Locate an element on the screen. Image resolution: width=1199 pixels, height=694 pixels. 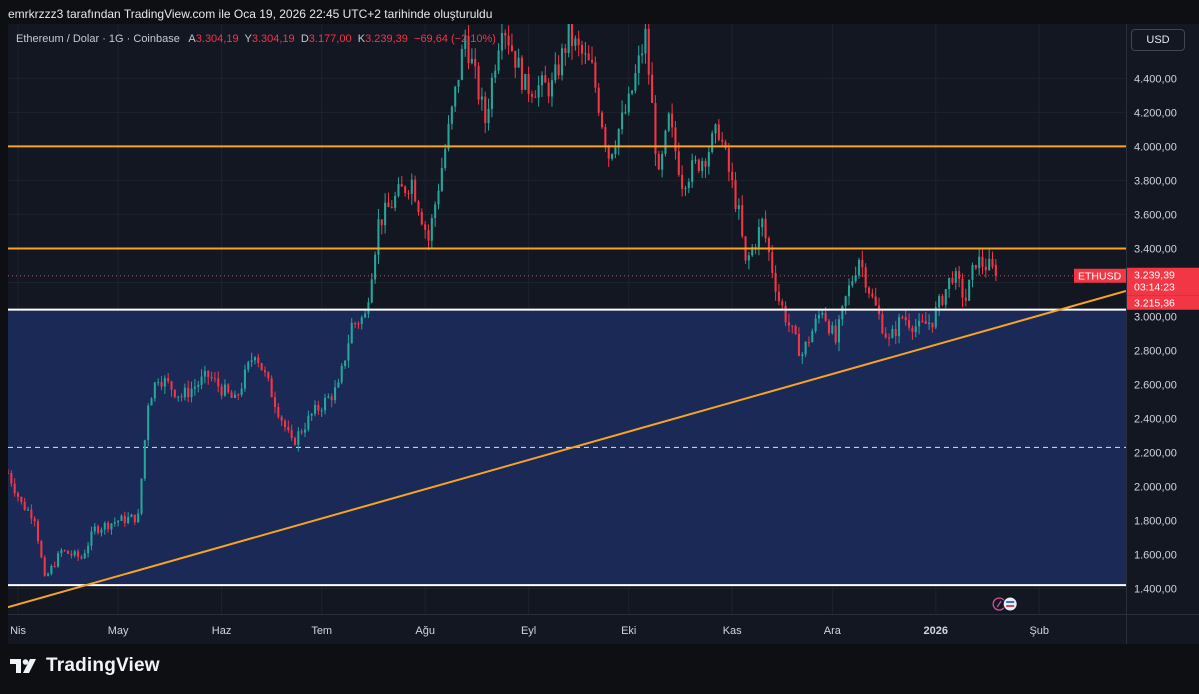
time-scale-svg: Nis May Haz Tem Ağu Eyl Eki Kas Ara 2026 Şub is located at coordinates (529, 631).